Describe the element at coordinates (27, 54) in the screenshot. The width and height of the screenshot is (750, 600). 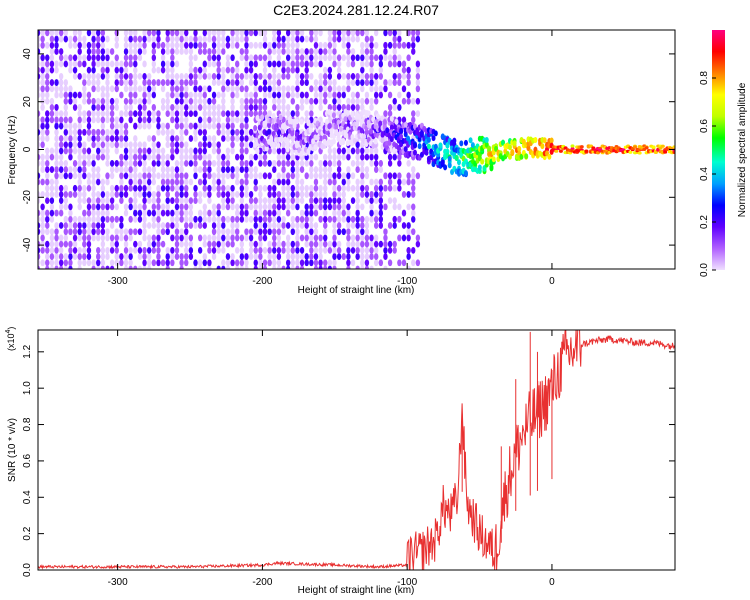
I see `y-tick-label: 40` at that location.